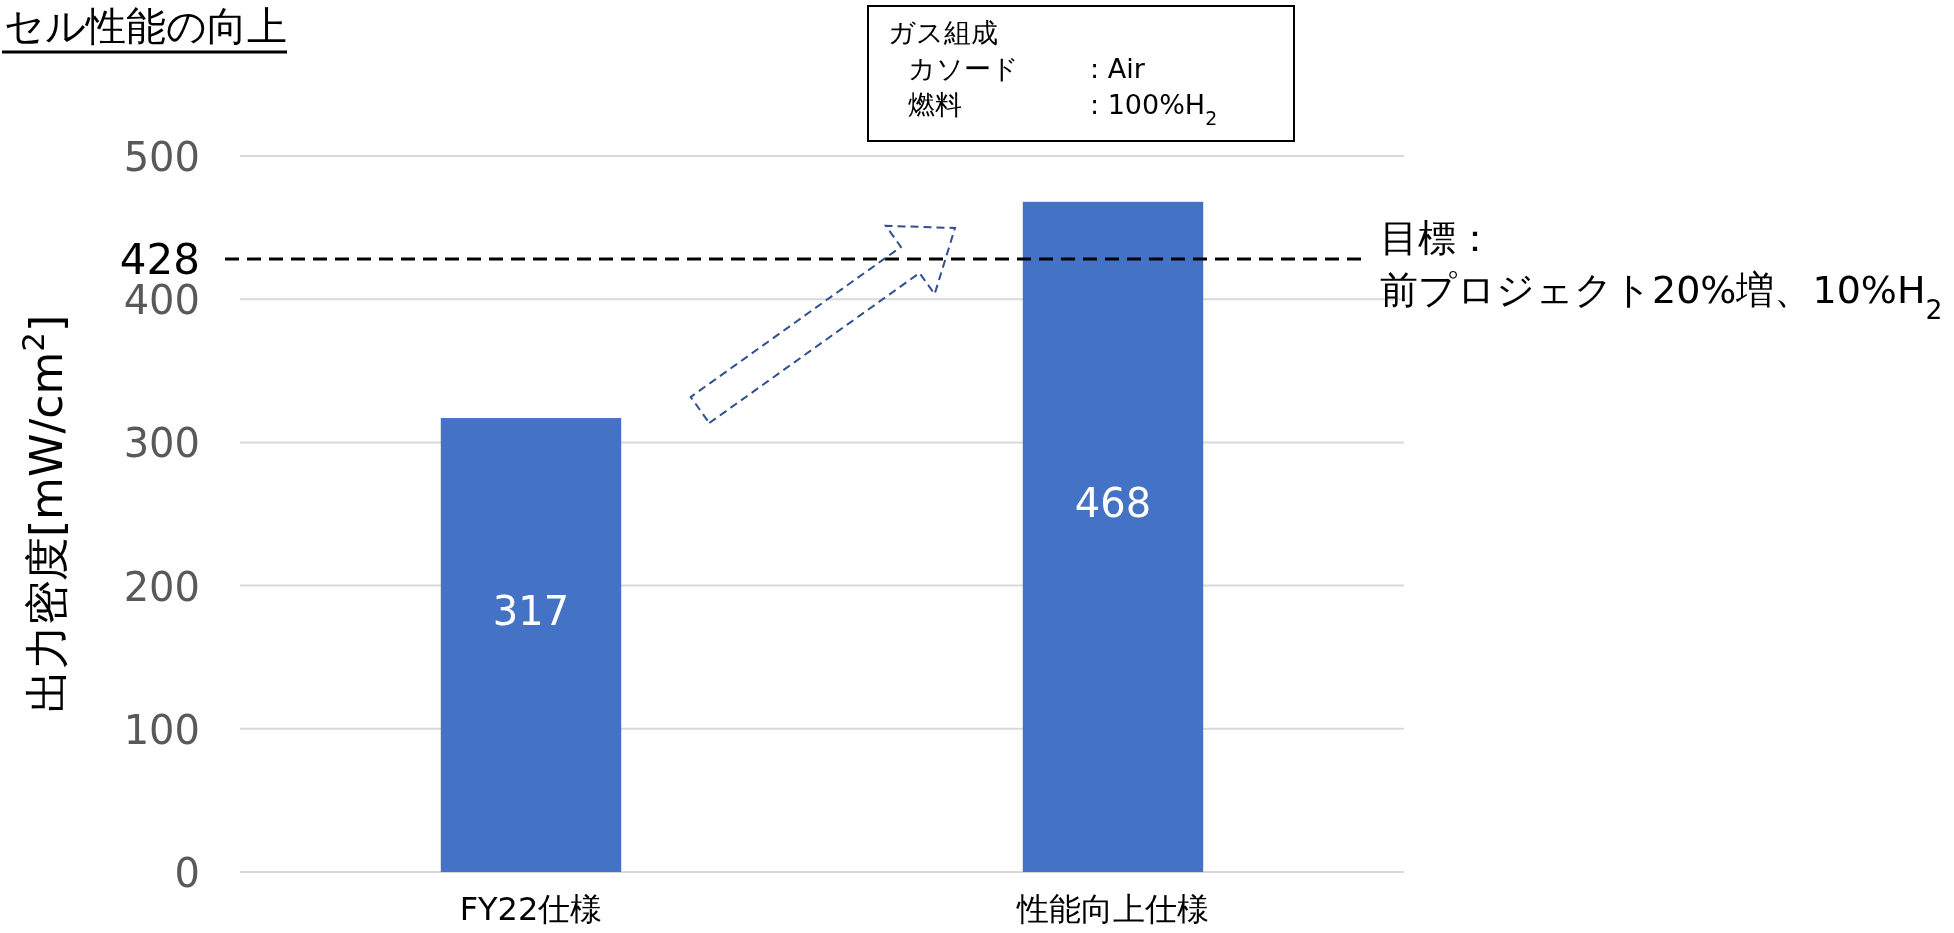 Image resolution: width=1954 pixels, height=933 pixels. What do you see at coordinates (187, 873) in the screenshot?
I see `y-tick-label: 0` at bounding box center [187, 873].